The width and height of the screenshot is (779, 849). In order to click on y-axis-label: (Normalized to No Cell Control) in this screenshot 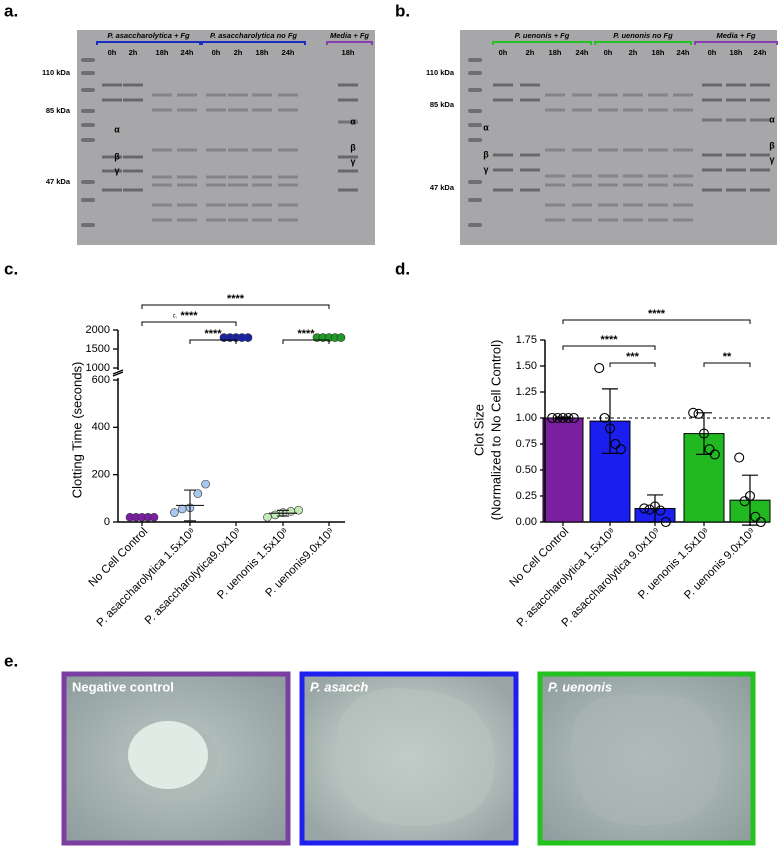, I will do `click(495, 430)`.